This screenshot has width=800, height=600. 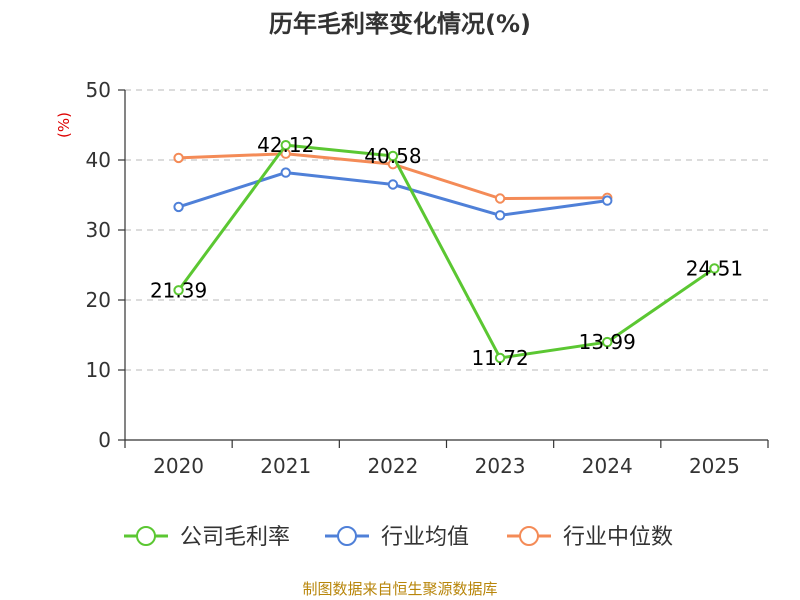 What do you see at coordinates (393, 194) in the screenshot?
I see `series-line` at bounding box center [393, 194].